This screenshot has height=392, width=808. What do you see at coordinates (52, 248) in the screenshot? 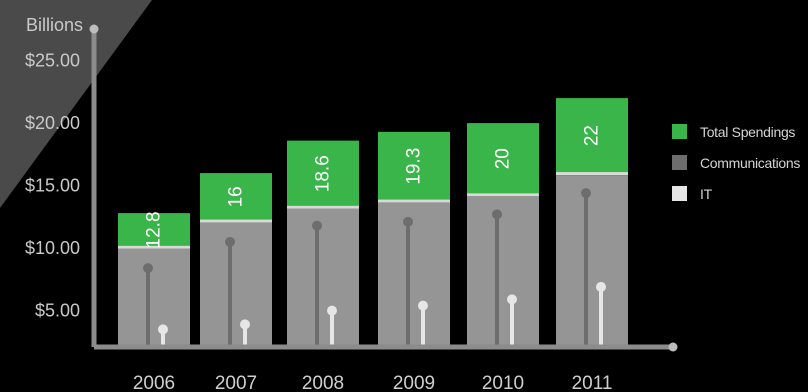
I see `y-tick-label: $10.00` at bounding box center [52, 248].